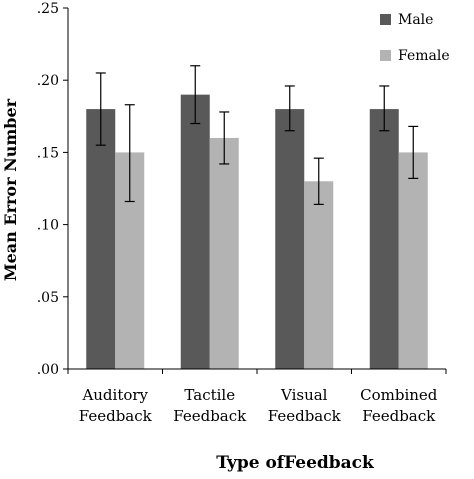  Describe the element at coordinates (209, 395) in the screenshot. I see `x-tick-label-1-0: Tactile` at that location.